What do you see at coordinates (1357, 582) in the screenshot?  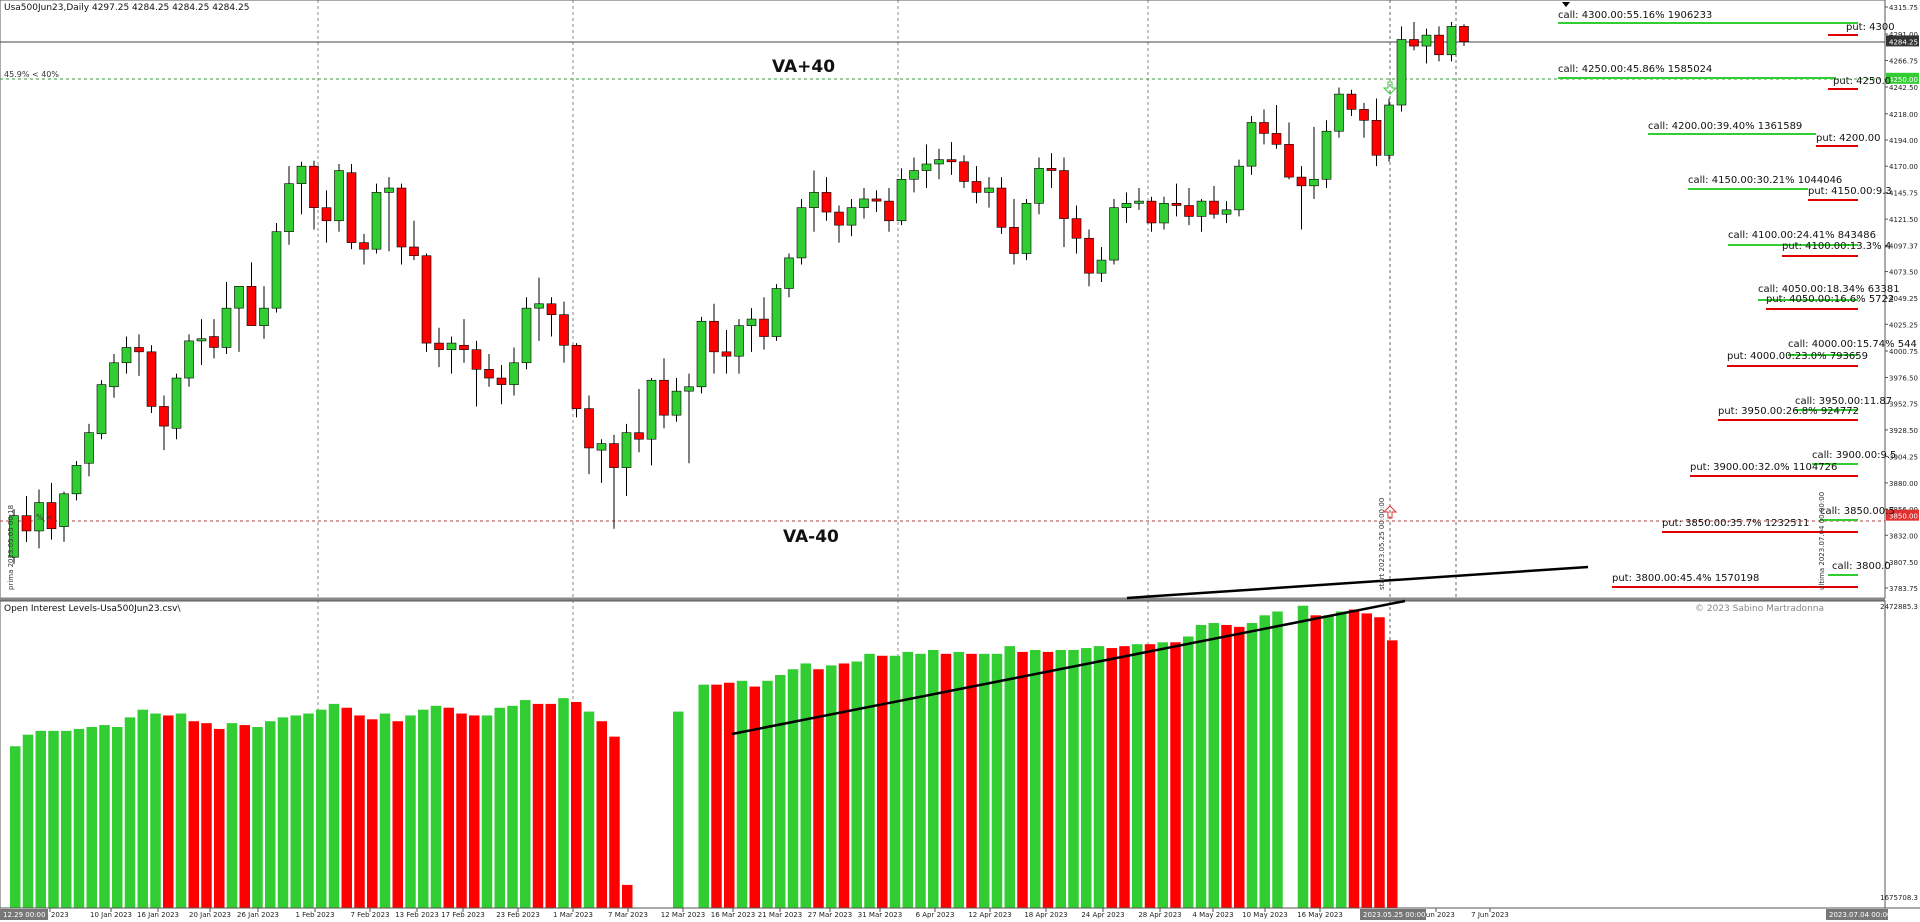 I see `trendline-price` at bounding box center [1357, 582].